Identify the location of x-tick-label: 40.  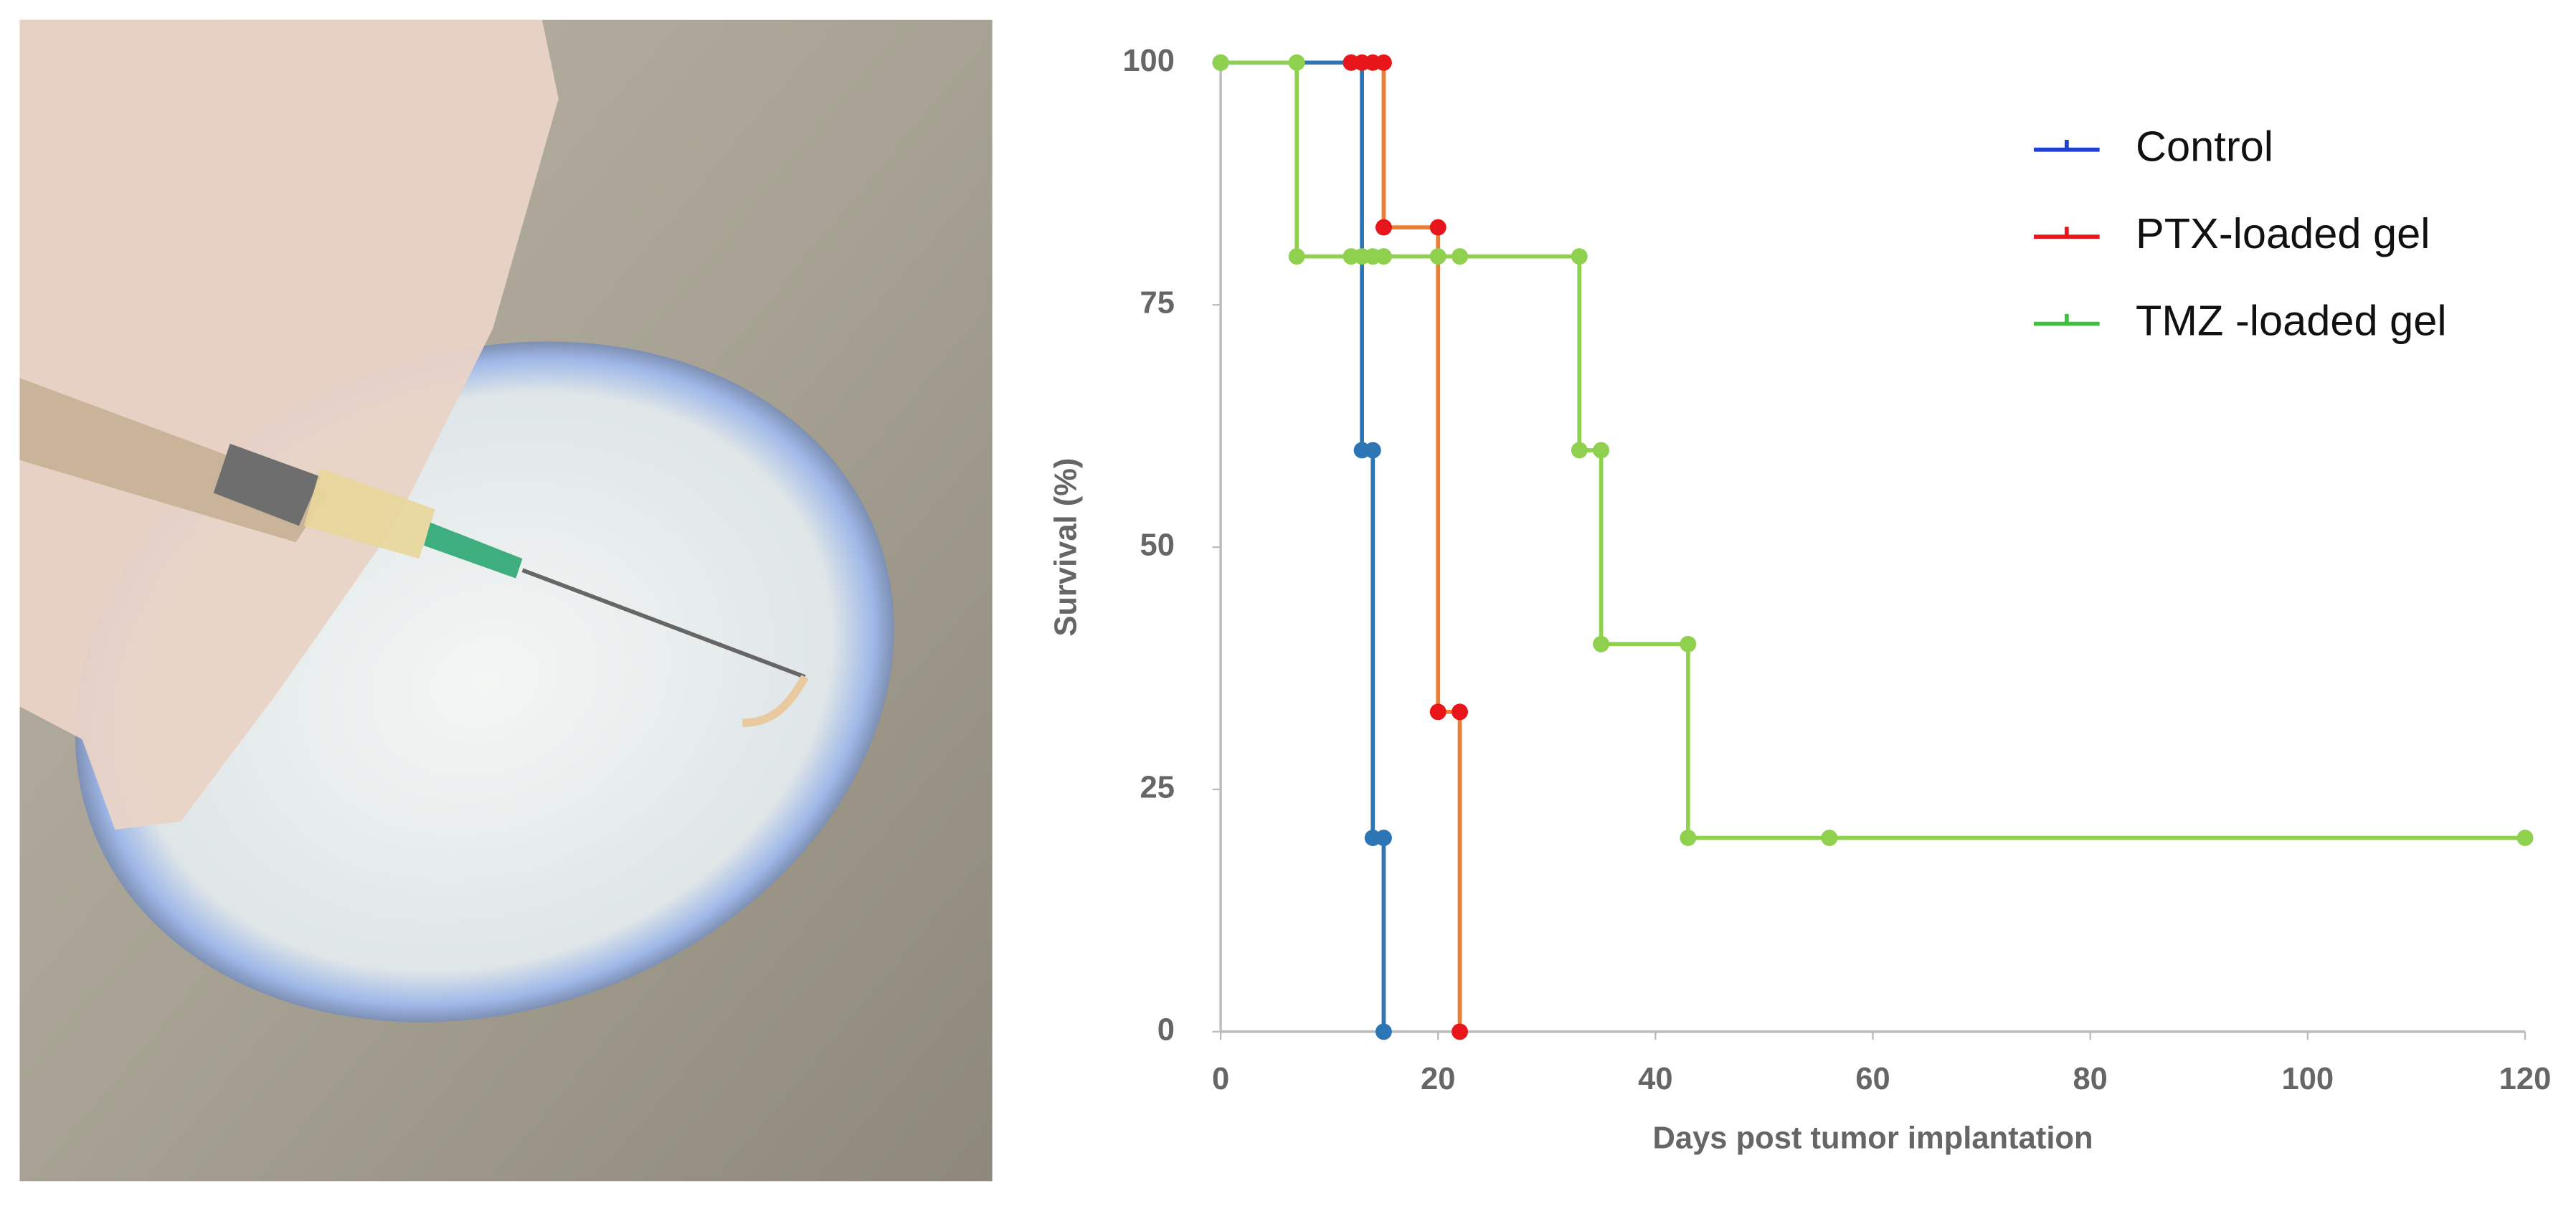
(1655, 1079).